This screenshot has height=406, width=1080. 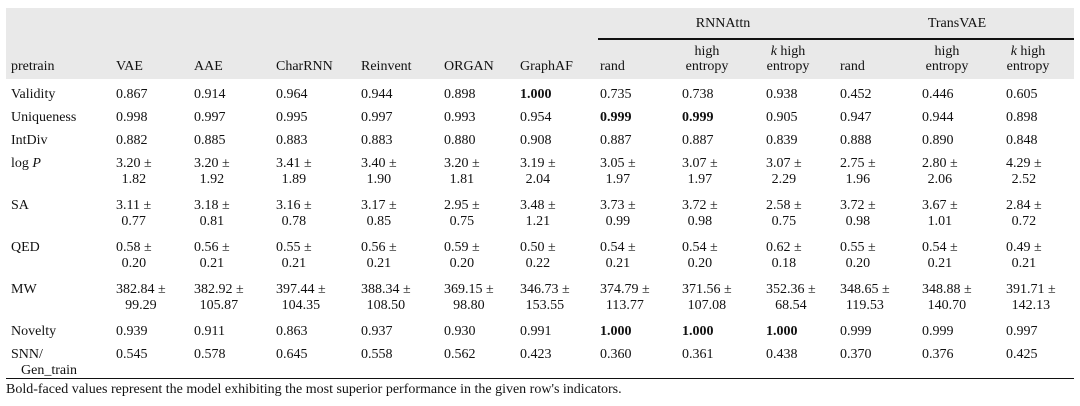 What do you see at coordinates (707, 297) in the screenshot?
I see `table-cell: 371.56 ±107.08` at bounding box center [707, 297].